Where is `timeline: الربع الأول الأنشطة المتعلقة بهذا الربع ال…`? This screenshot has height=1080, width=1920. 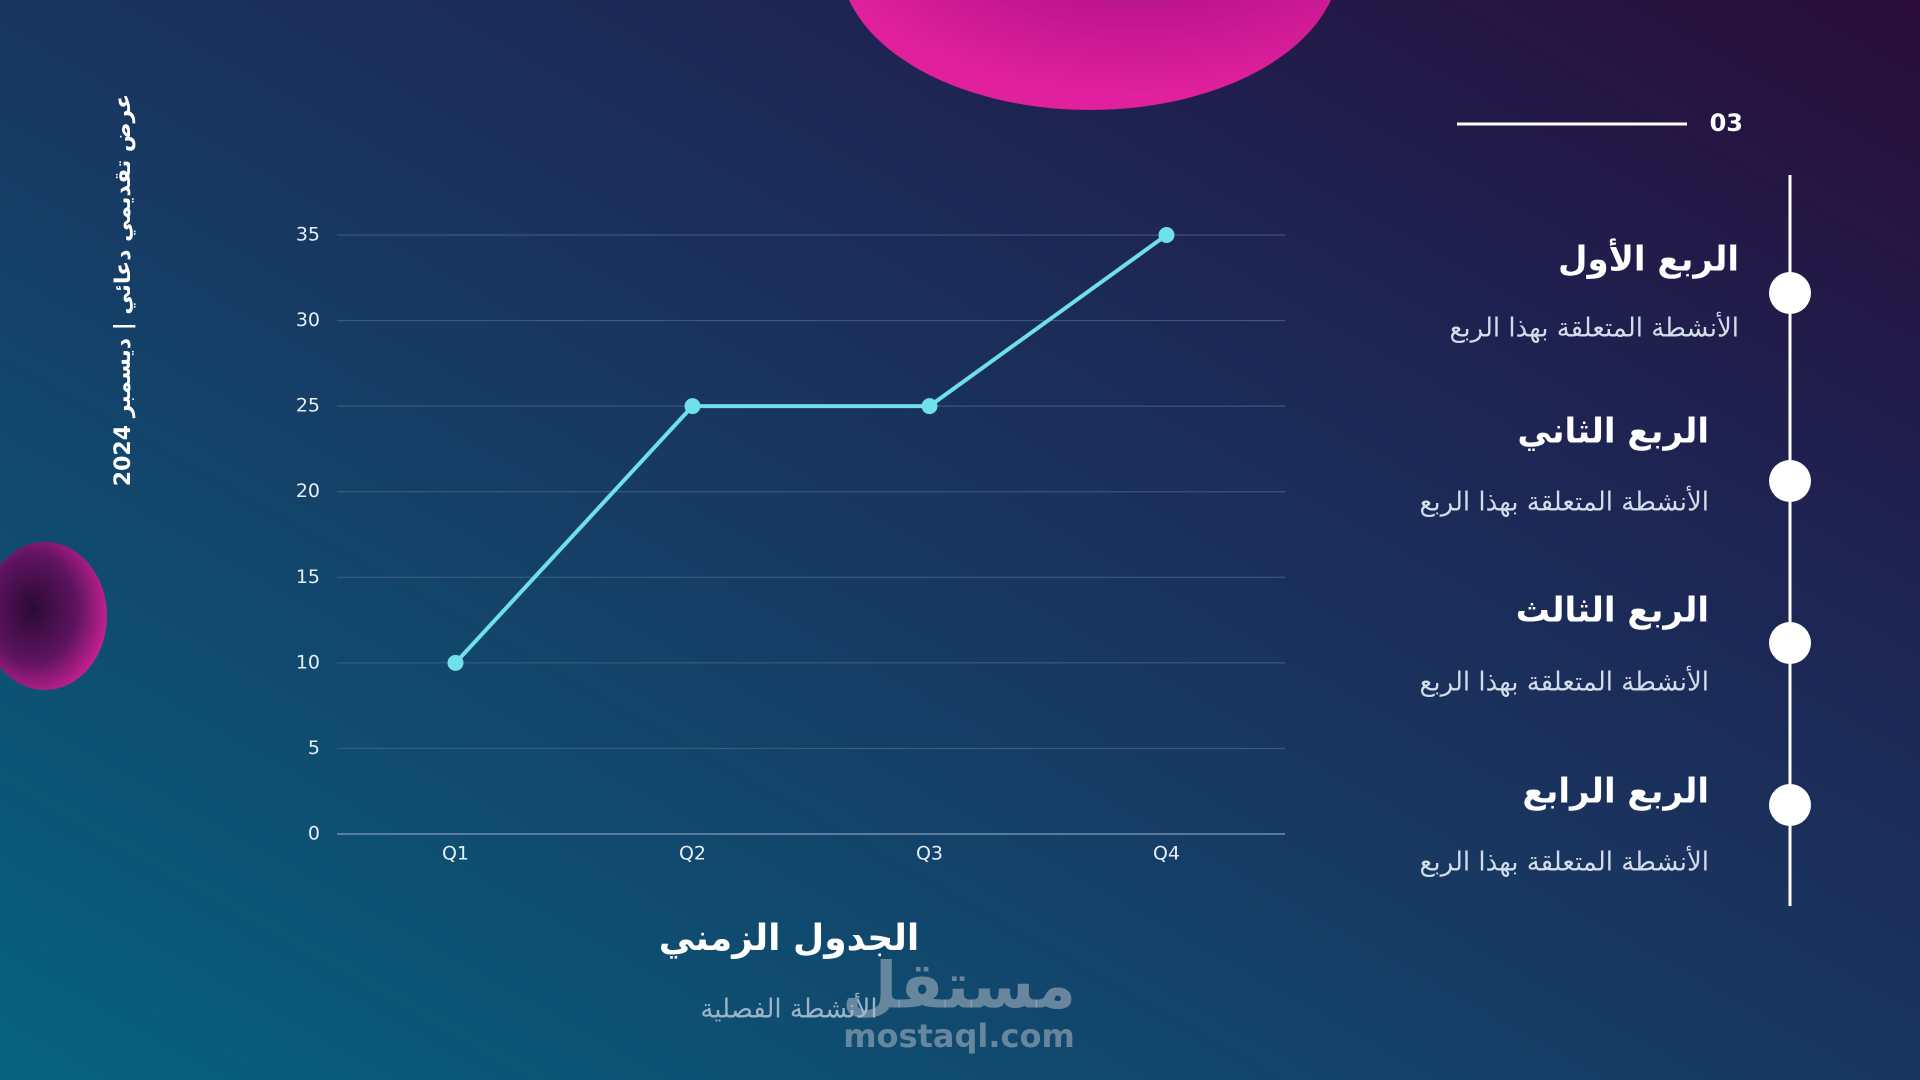
timeline: الربع الأول الأنشطة المتعلقة بهذا الربع ال… is located at coordinates (1615, 558).